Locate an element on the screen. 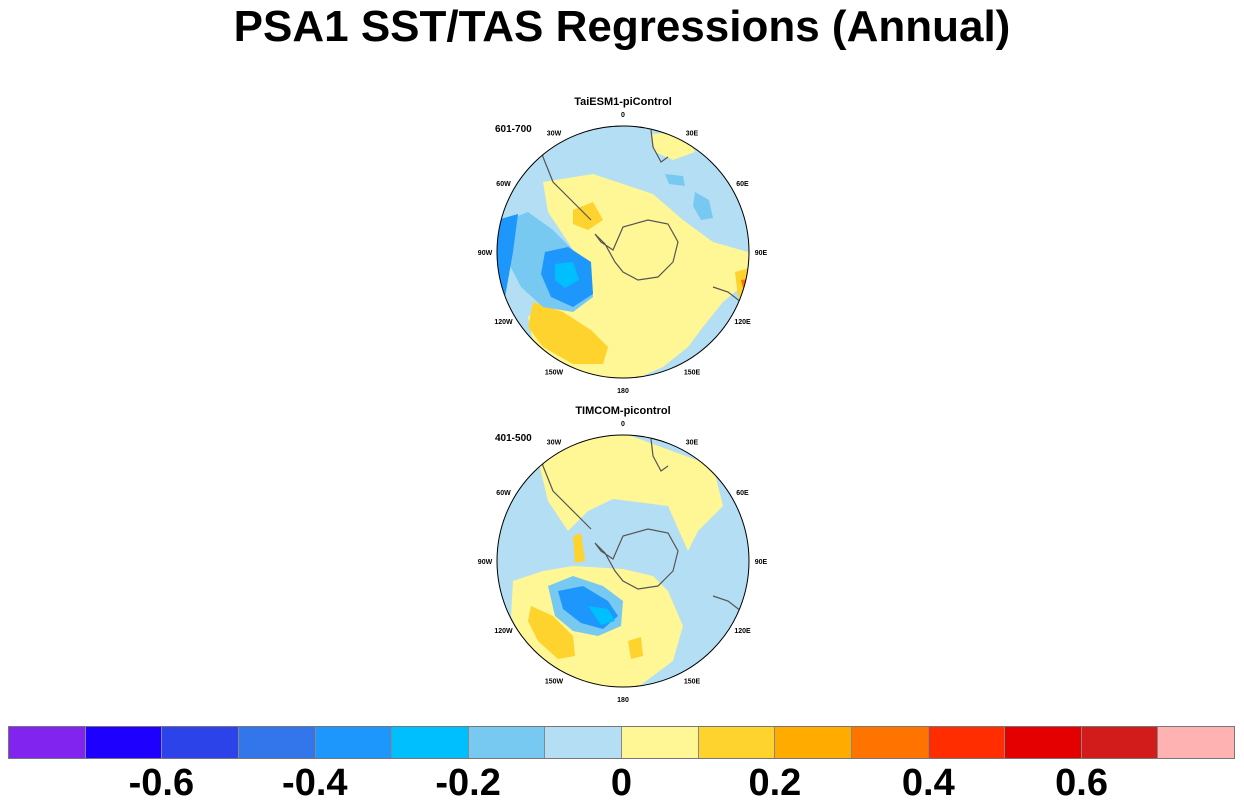 The image size is (1244, 807). colorbar-tick-label: -0.4 is located at coordinates (315, 783).